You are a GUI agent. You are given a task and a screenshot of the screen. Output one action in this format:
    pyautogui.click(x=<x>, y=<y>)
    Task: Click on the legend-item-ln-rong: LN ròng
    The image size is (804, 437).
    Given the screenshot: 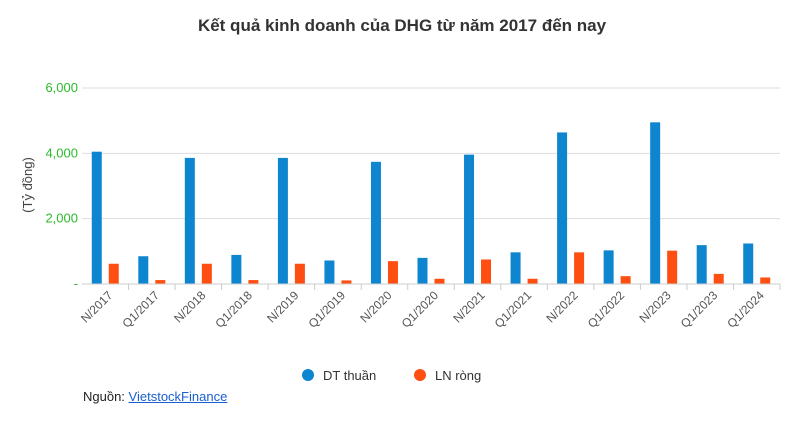 What is the action you would take?
    pyautogui.click(x=447, y=375)
    